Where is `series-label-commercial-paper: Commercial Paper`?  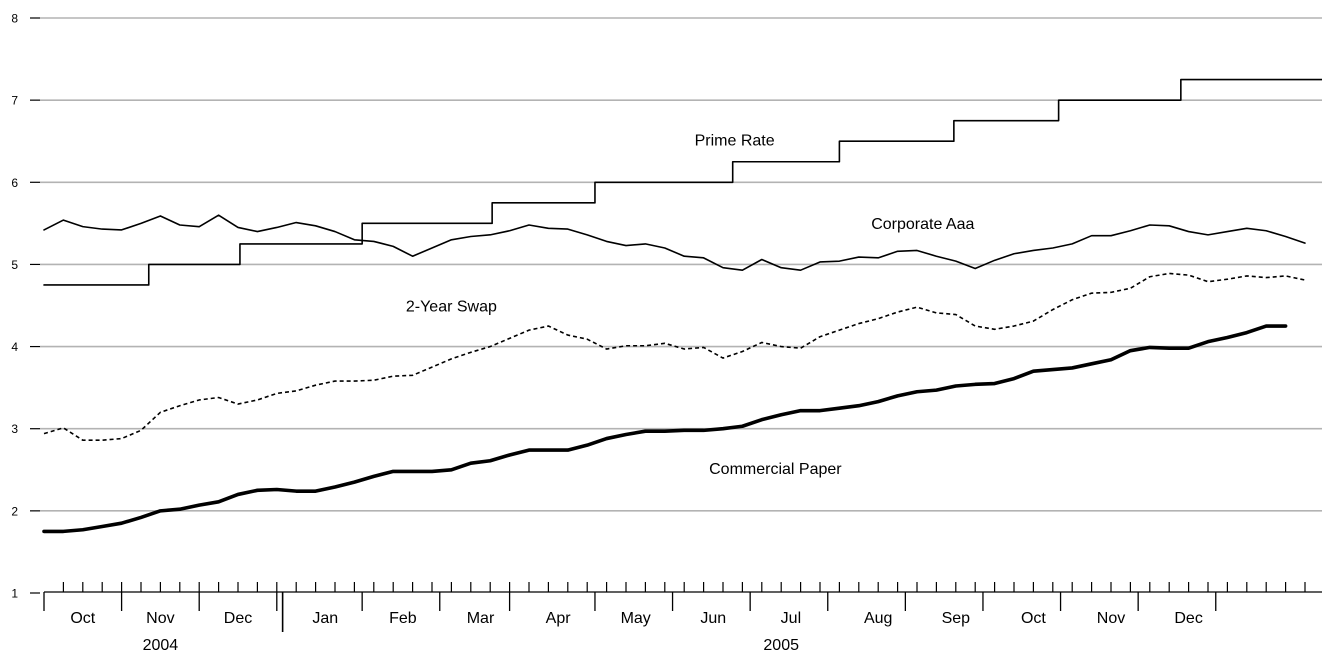 series-label-commercial-paper: Commercial Paper is located at coordinates (775, 469).